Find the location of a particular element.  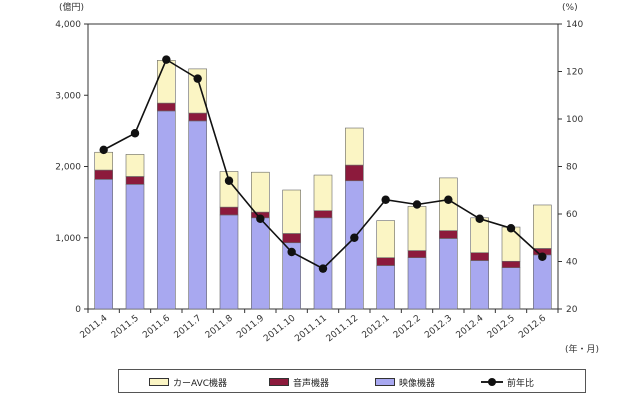

x-tick-label: 2011.11 is located at coordinates (310, 328).